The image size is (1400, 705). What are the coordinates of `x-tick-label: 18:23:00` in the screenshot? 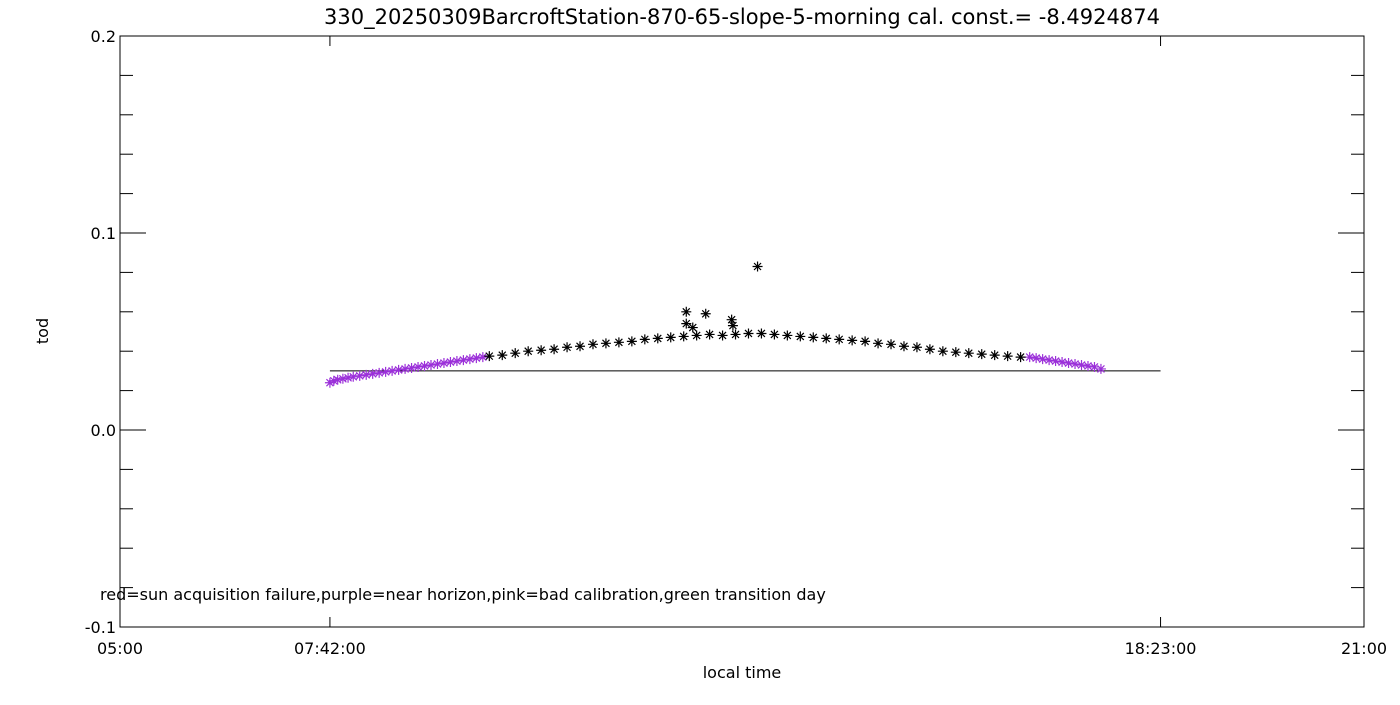 It's located at (1161, 648).